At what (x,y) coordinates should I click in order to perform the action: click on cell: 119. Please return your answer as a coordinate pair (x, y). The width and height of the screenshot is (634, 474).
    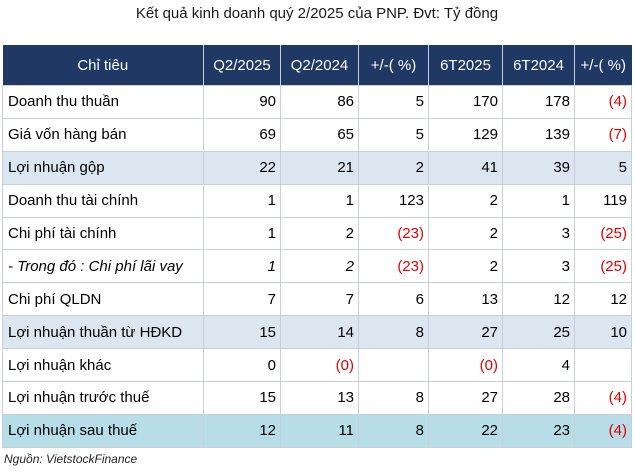
    Looking at the image, I should click on (603, 200).